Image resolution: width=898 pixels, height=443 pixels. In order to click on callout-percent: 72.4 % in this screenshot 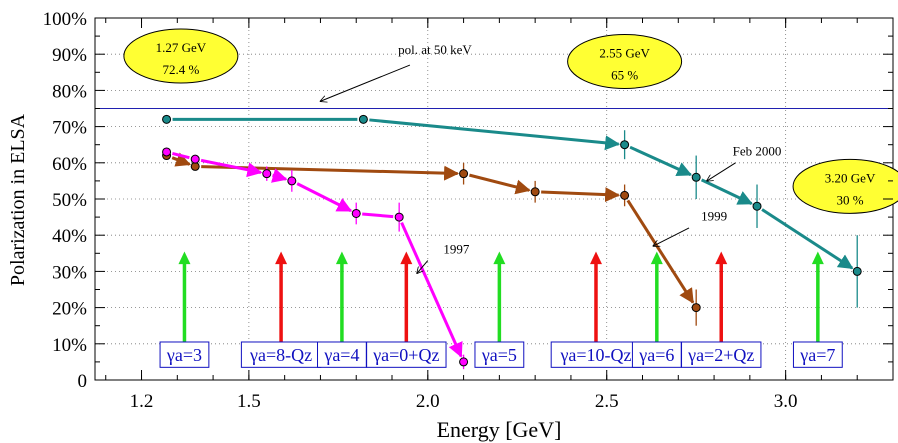, I will do `click(180, 69)`.